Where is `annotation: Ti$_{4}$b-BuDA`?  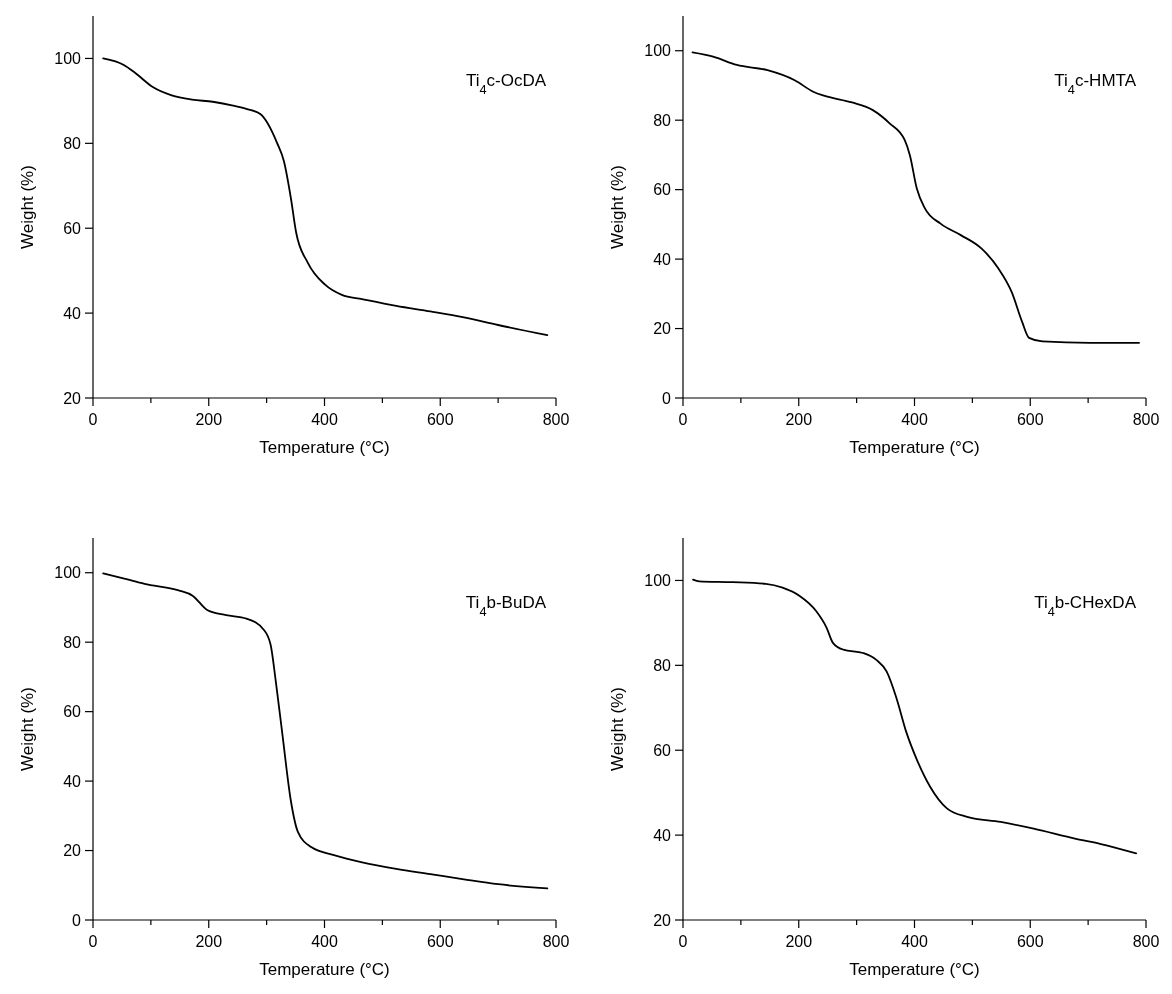 annotation: Ti$_{4}$b-BuDA is located at coordinates (506, 606).